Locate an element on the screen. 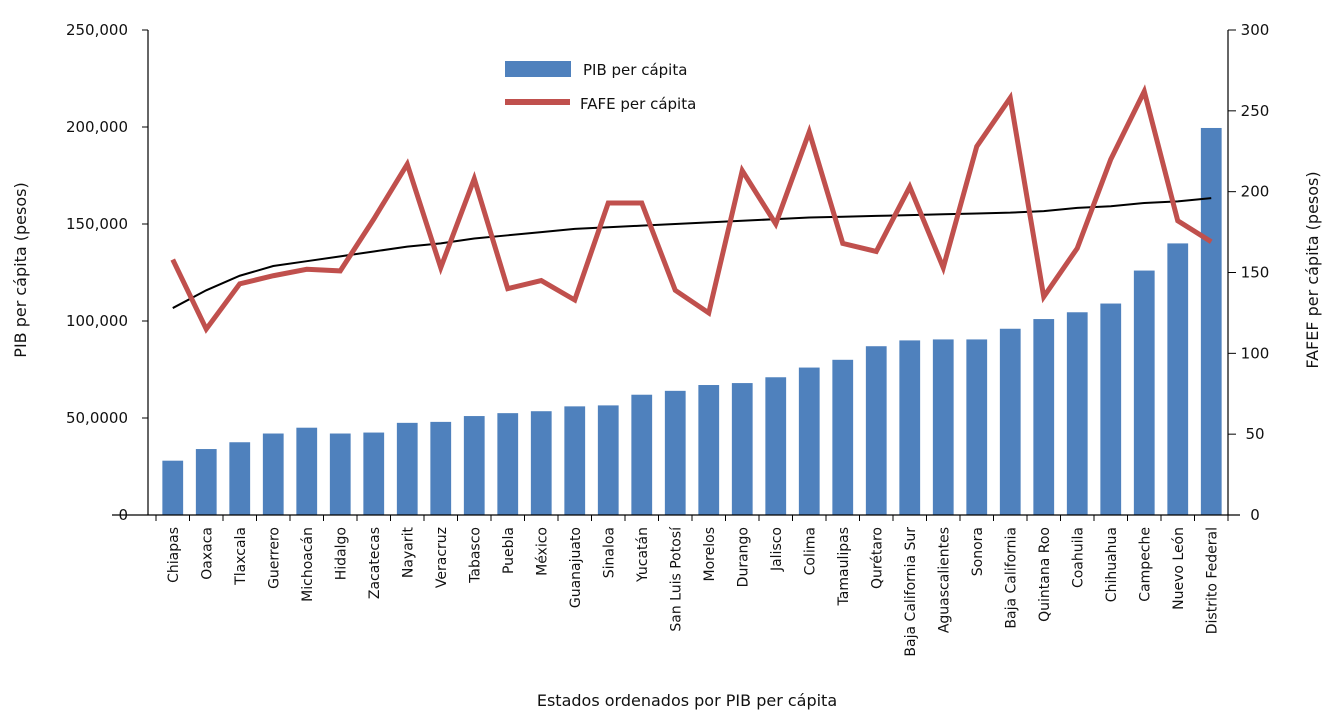  y-tick-label-4: 200,000 is located at coordinates (97, 127).